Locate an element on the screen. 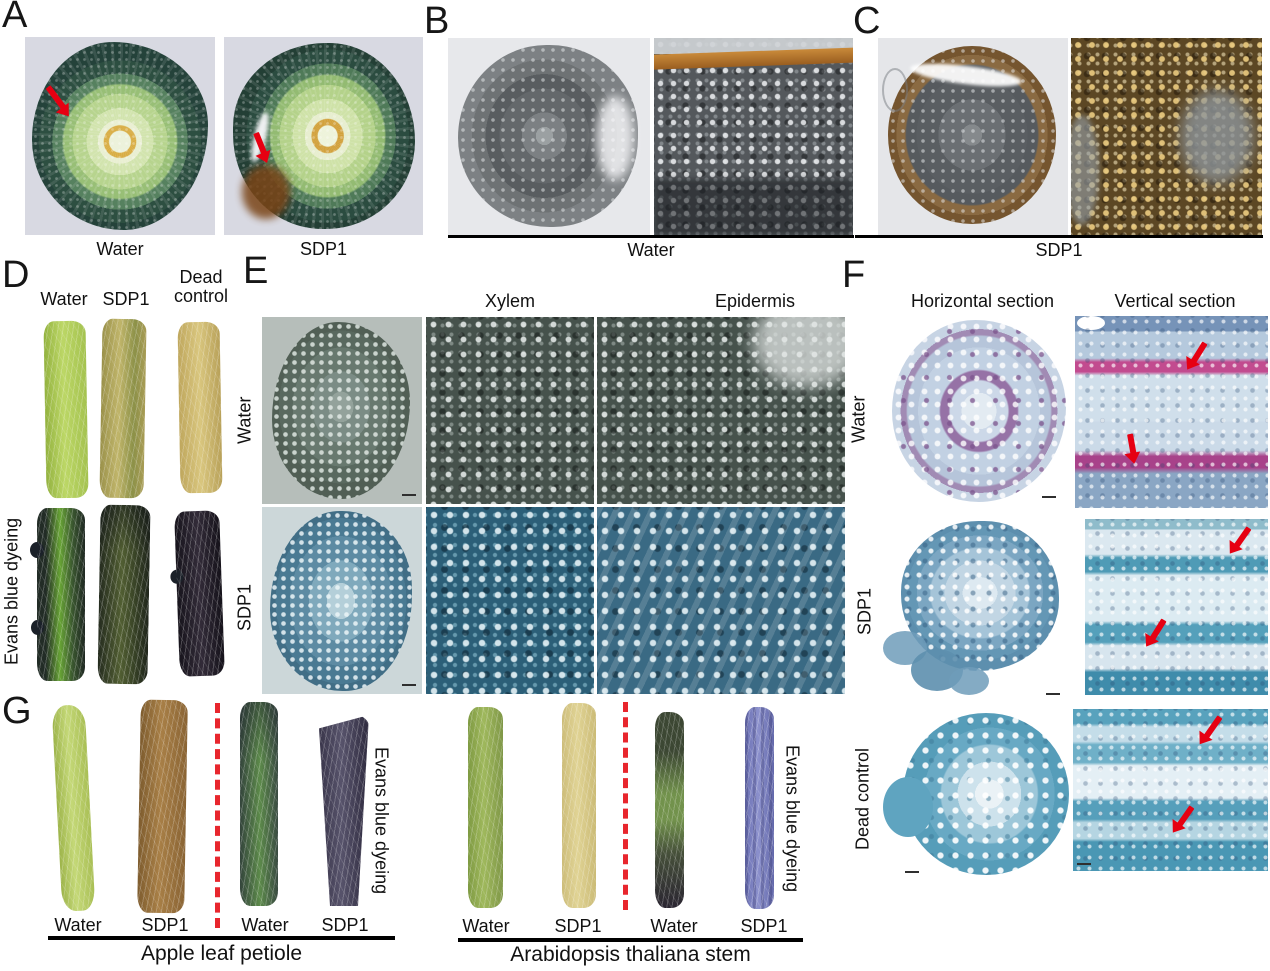 Image resolution: width=1270 pixels, height=971 pixels. g-apple-stem-sdp1-stained is located at coordinates (344, 810).